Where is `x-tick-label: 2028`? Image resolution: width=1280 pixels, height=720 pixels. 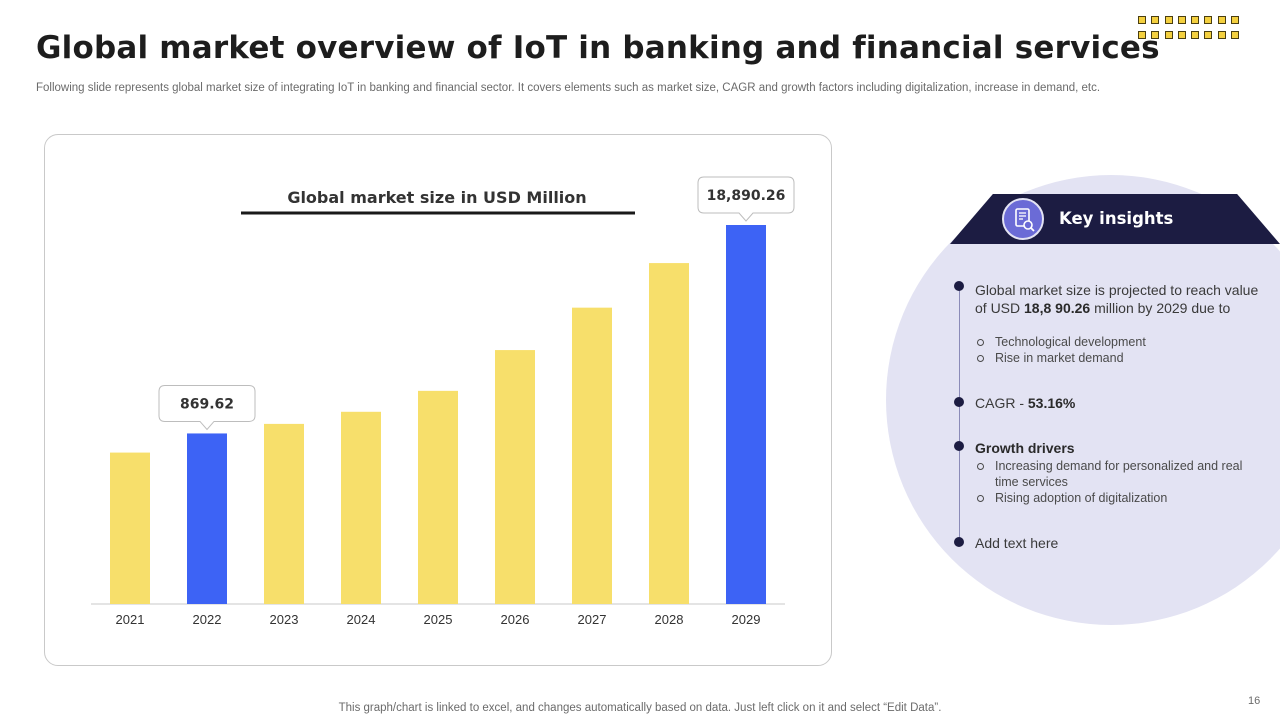 x-tick-label: 2028 is located at coordinates (669, 619).